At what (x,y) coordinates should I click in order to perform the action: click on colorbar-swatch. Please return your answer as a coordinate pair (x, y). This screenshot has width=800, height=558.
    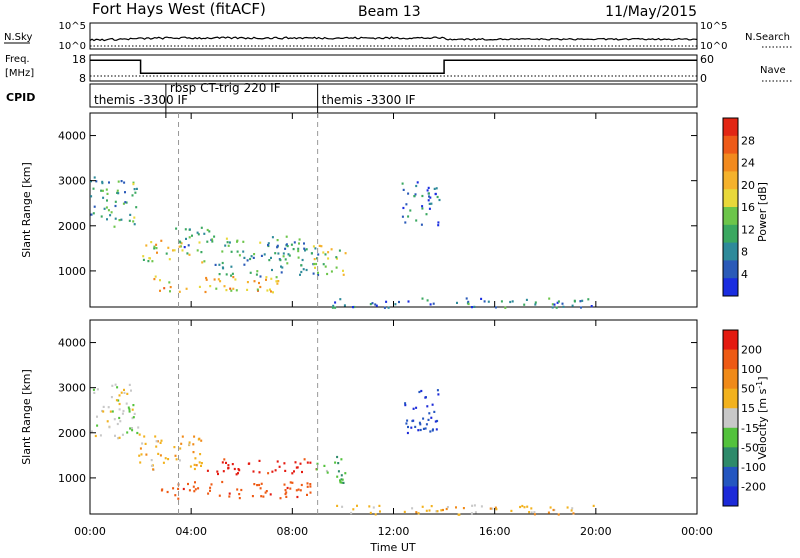
    Looking at the image, I should click on (730, 359).